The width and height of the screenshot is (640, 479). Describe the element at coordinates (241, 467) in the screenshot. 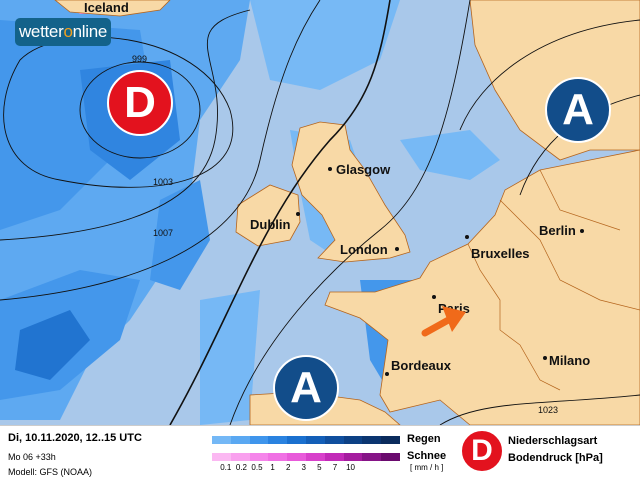

I see `scale-tick: 0.2` at that location.